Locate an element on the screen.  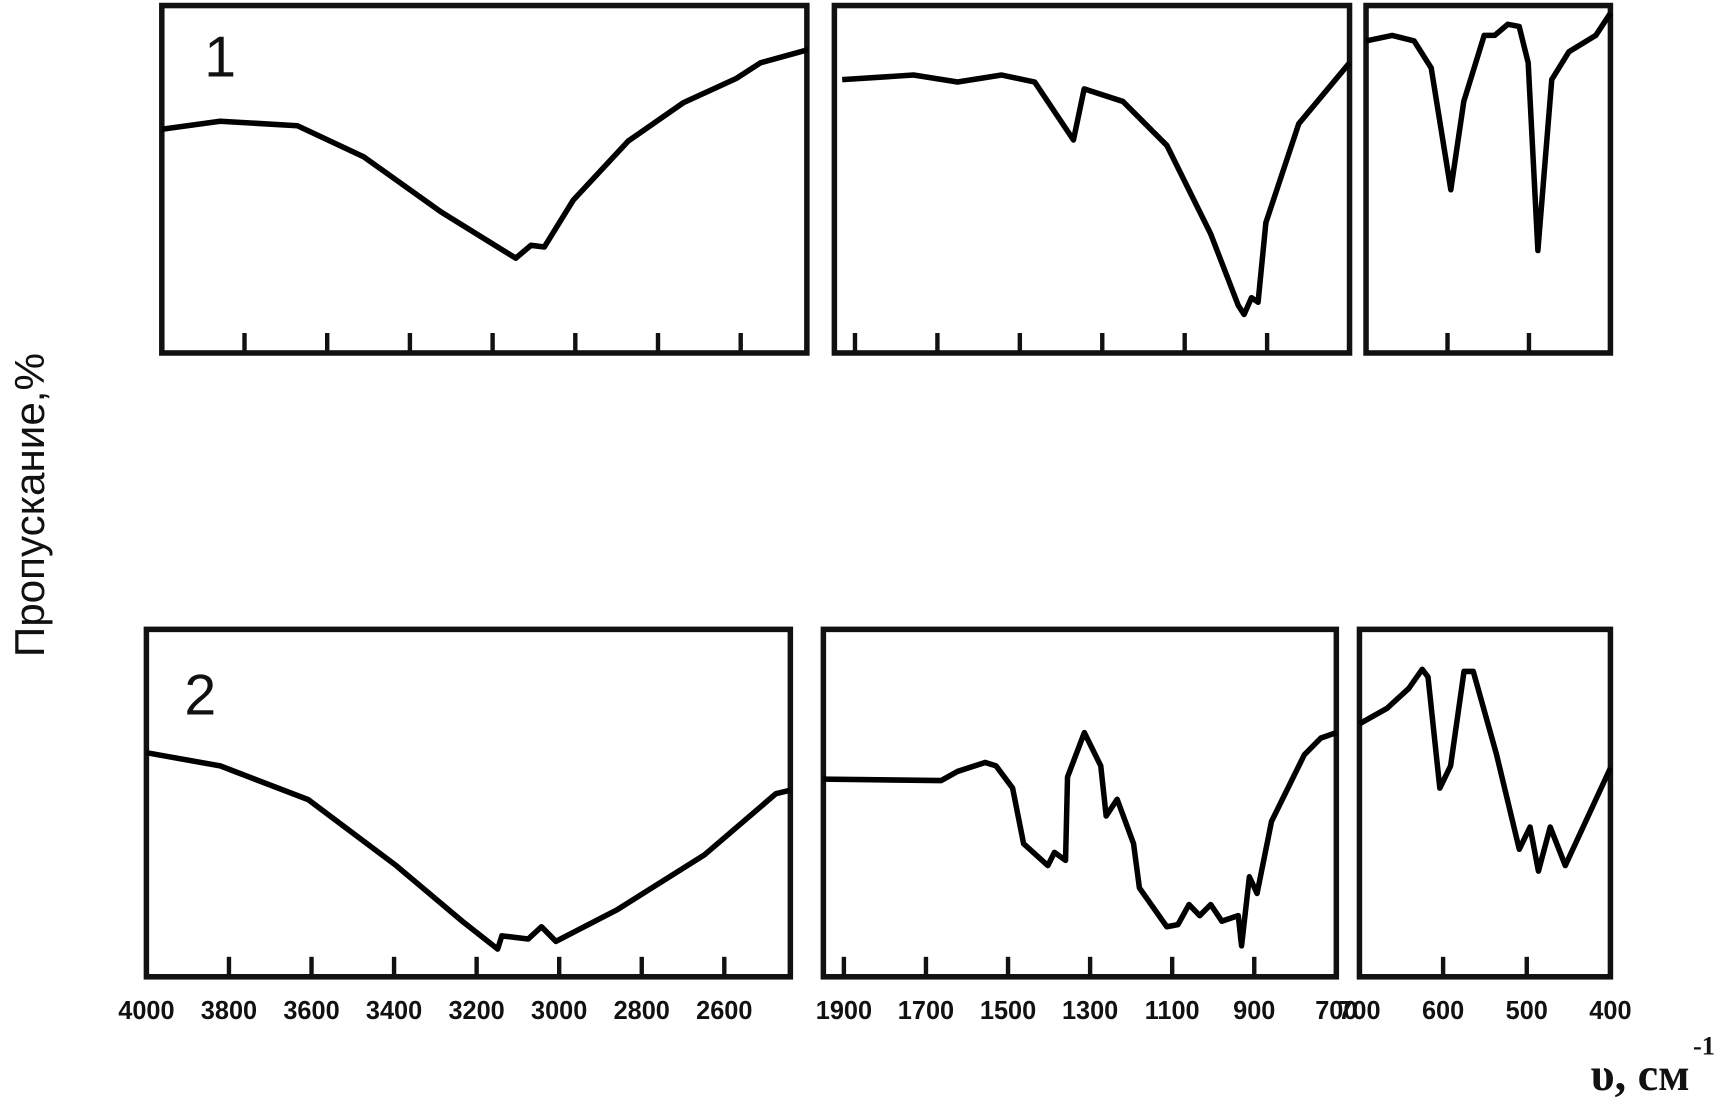
x-tick-label: 1500 is located at coordinates (1008, 1011).